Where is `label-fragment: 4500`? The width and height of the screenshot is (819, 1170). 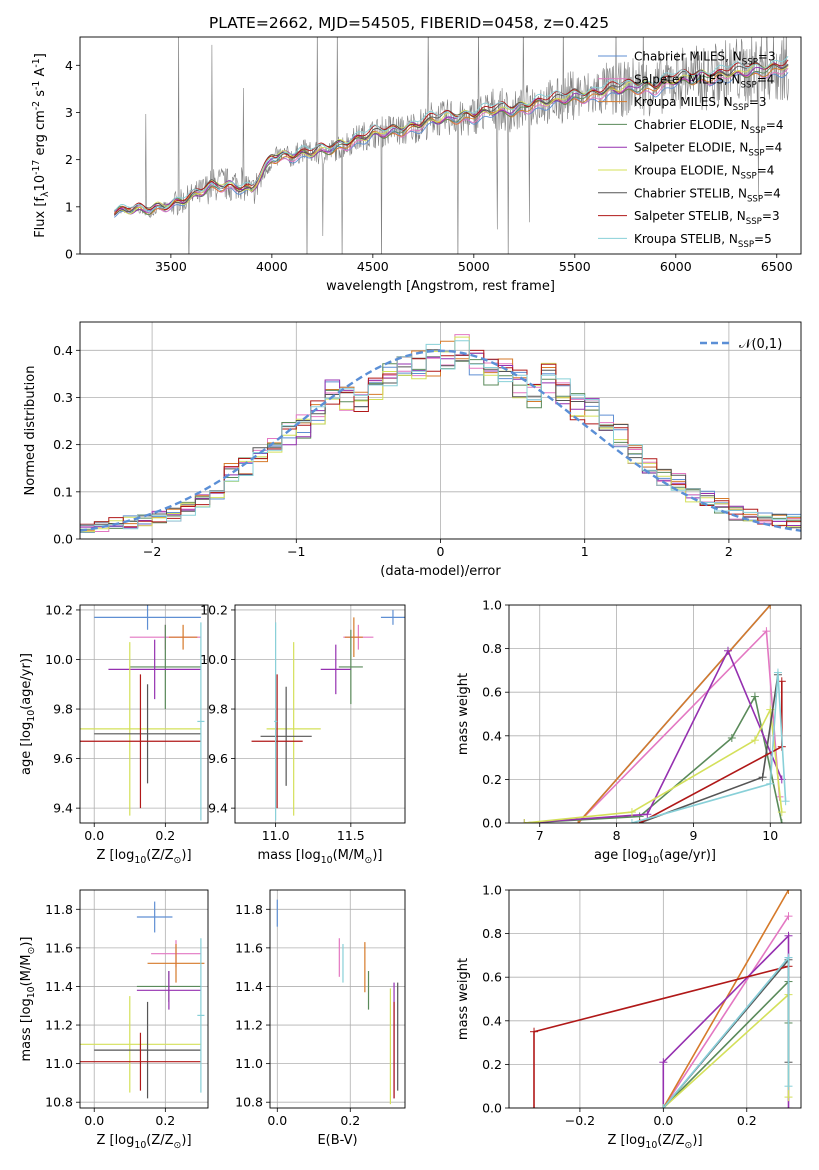
label-fragment: 4500 is located at coordinates (373, 266).